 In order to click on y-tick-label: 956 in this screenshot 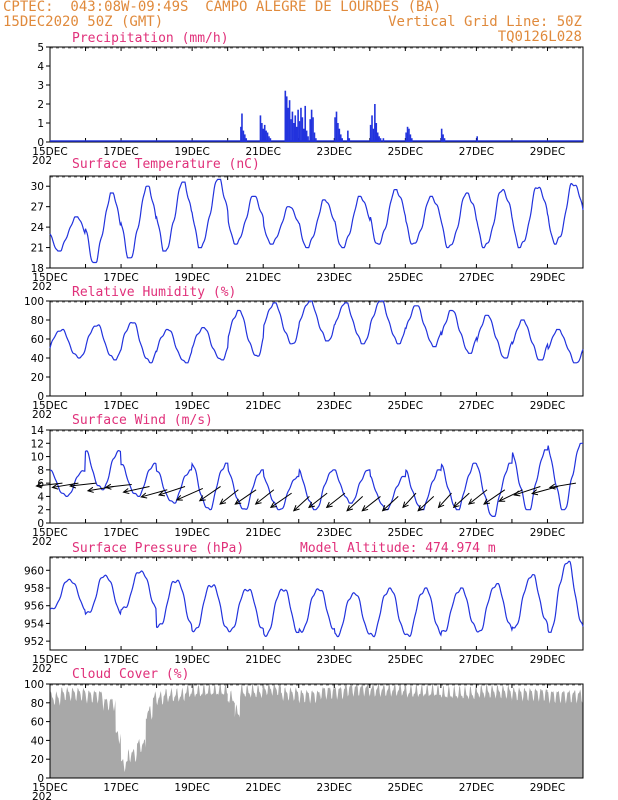, I will do `click(34, 607)`.